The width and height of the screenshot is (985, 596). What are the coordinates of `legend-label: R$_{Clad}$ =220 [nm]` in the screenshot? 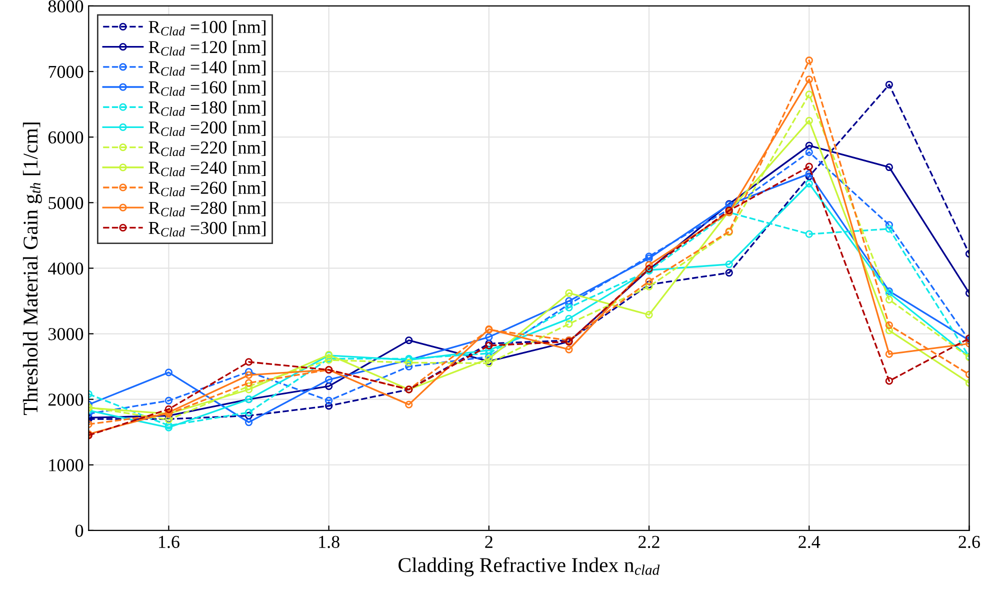 It's located at (207, 148).